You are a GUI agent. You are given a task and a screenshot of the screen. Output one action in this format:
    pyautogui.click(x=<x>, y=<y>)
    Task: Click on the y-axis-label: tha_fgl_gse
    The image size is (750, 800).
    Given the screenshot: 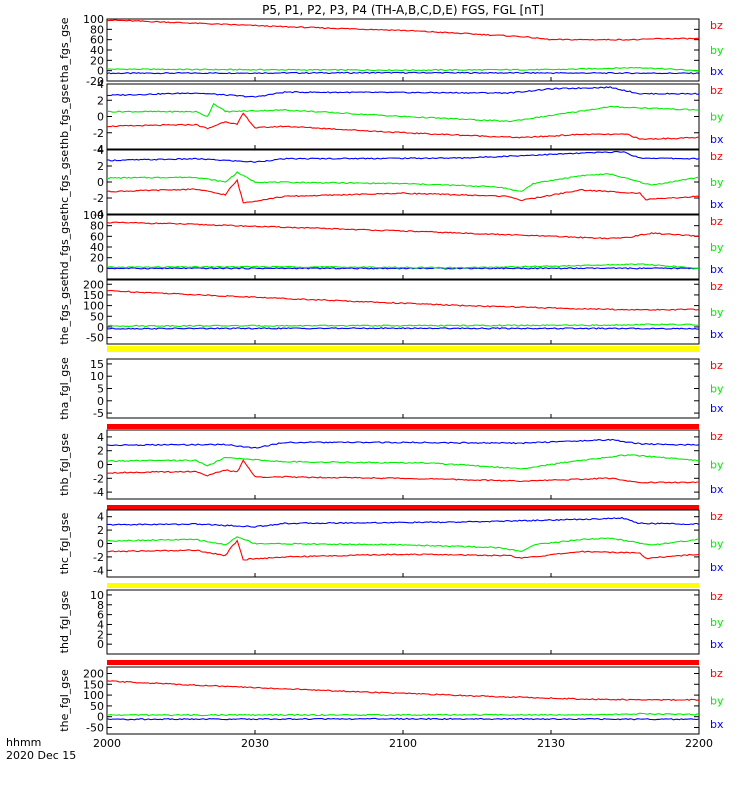 What is the action you would take?
    pyautogui.click(x=64, y=388)
    